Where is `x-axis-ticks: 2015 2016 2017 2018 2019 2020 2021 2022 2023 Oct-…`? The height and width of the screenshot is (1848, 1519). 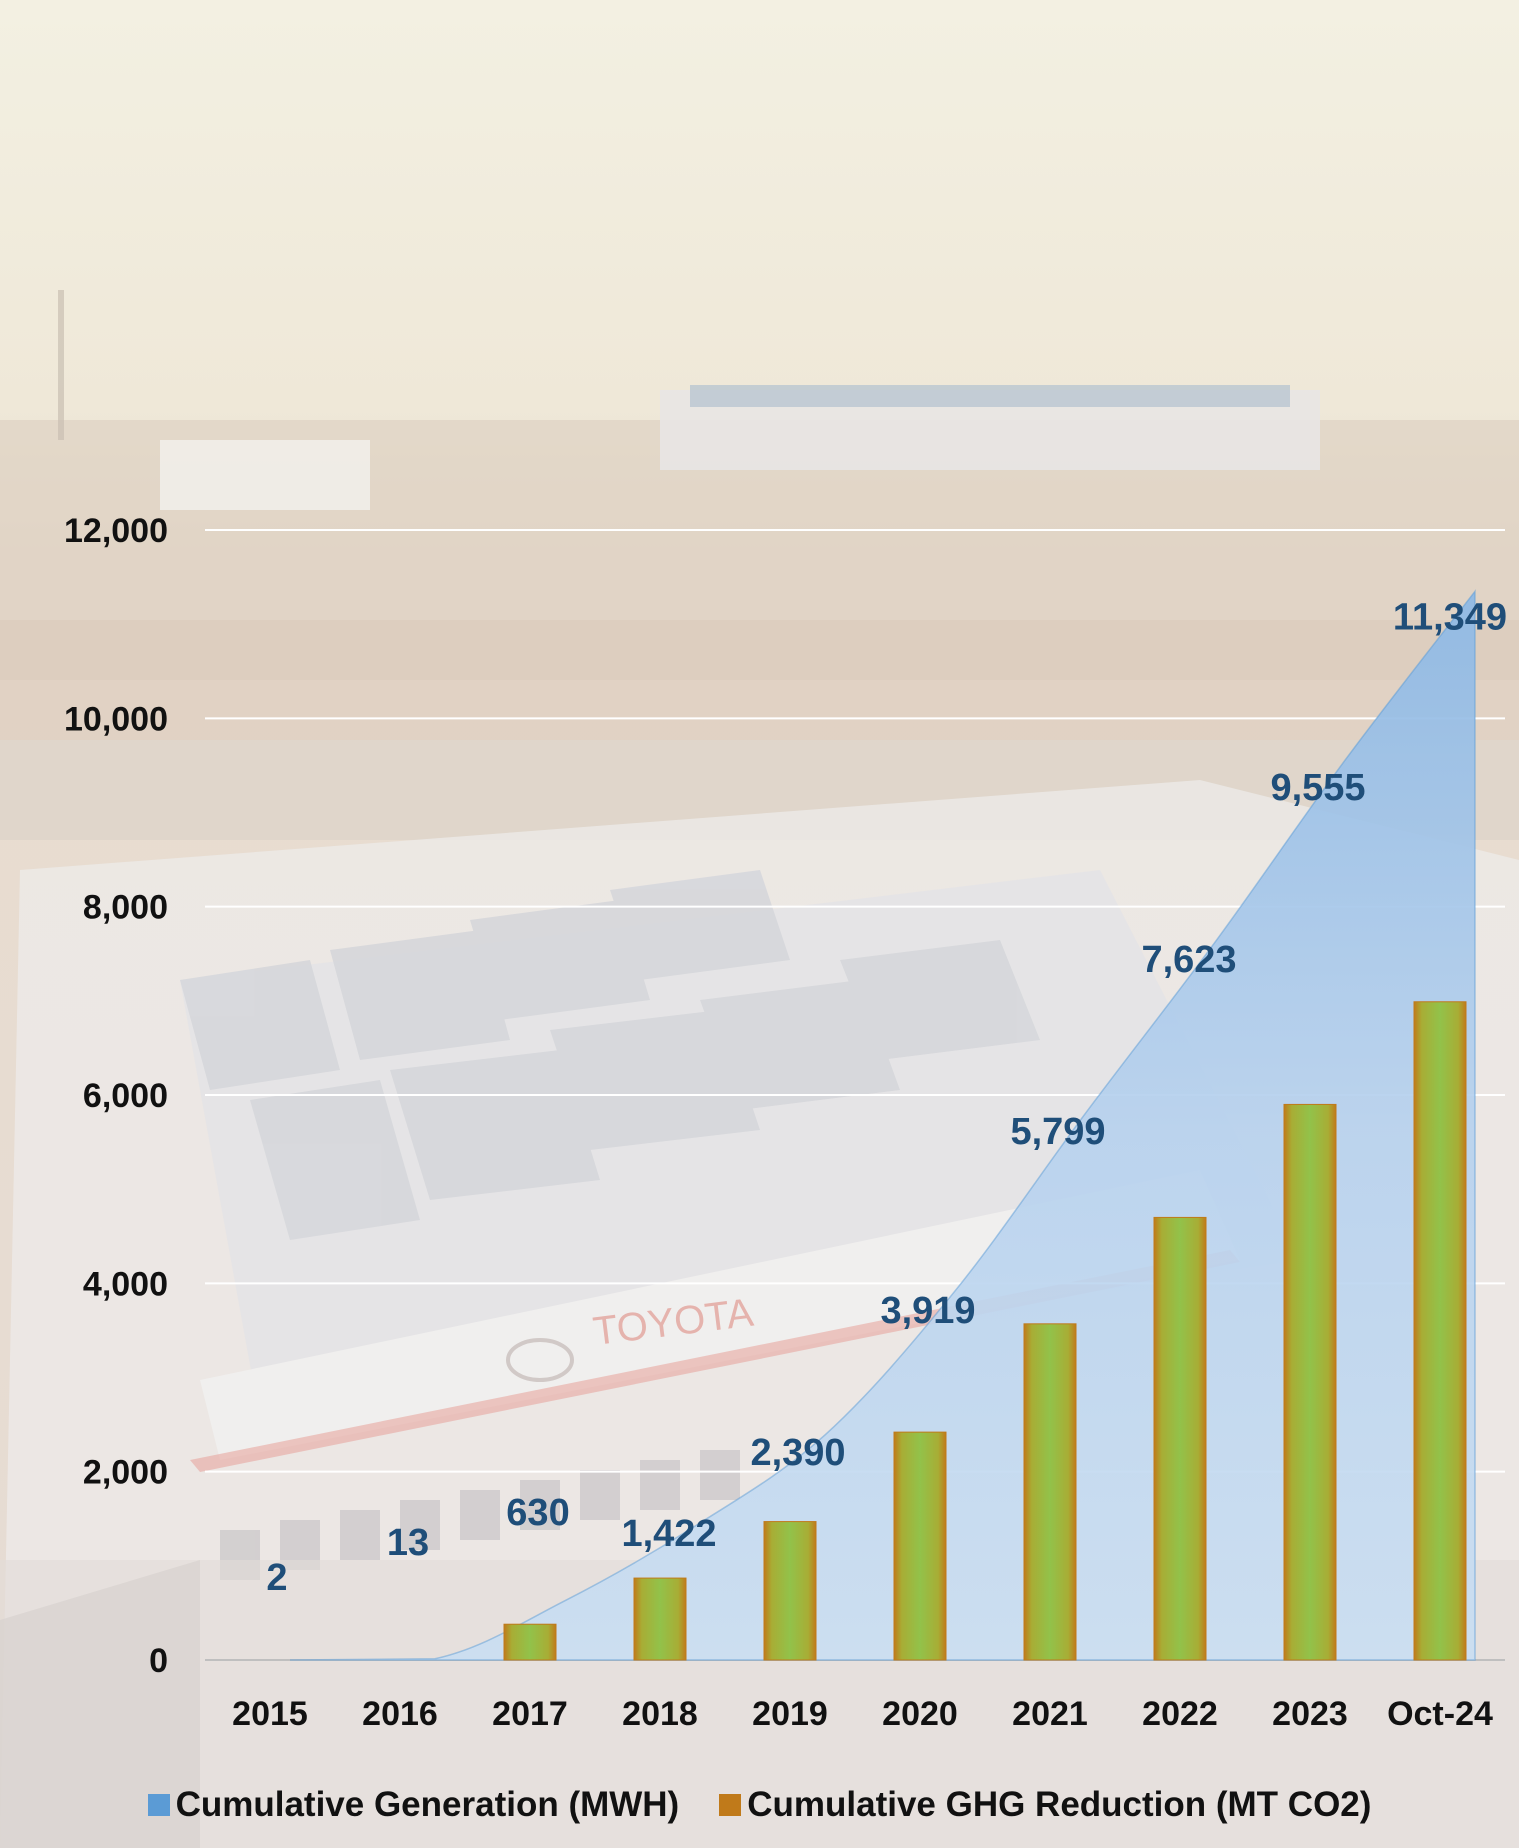
x-axis-ticks: 2015 2016 2017 2018 2019 2020 2021 2022 2023 Oct-… is located at coordinates (862, 1714).